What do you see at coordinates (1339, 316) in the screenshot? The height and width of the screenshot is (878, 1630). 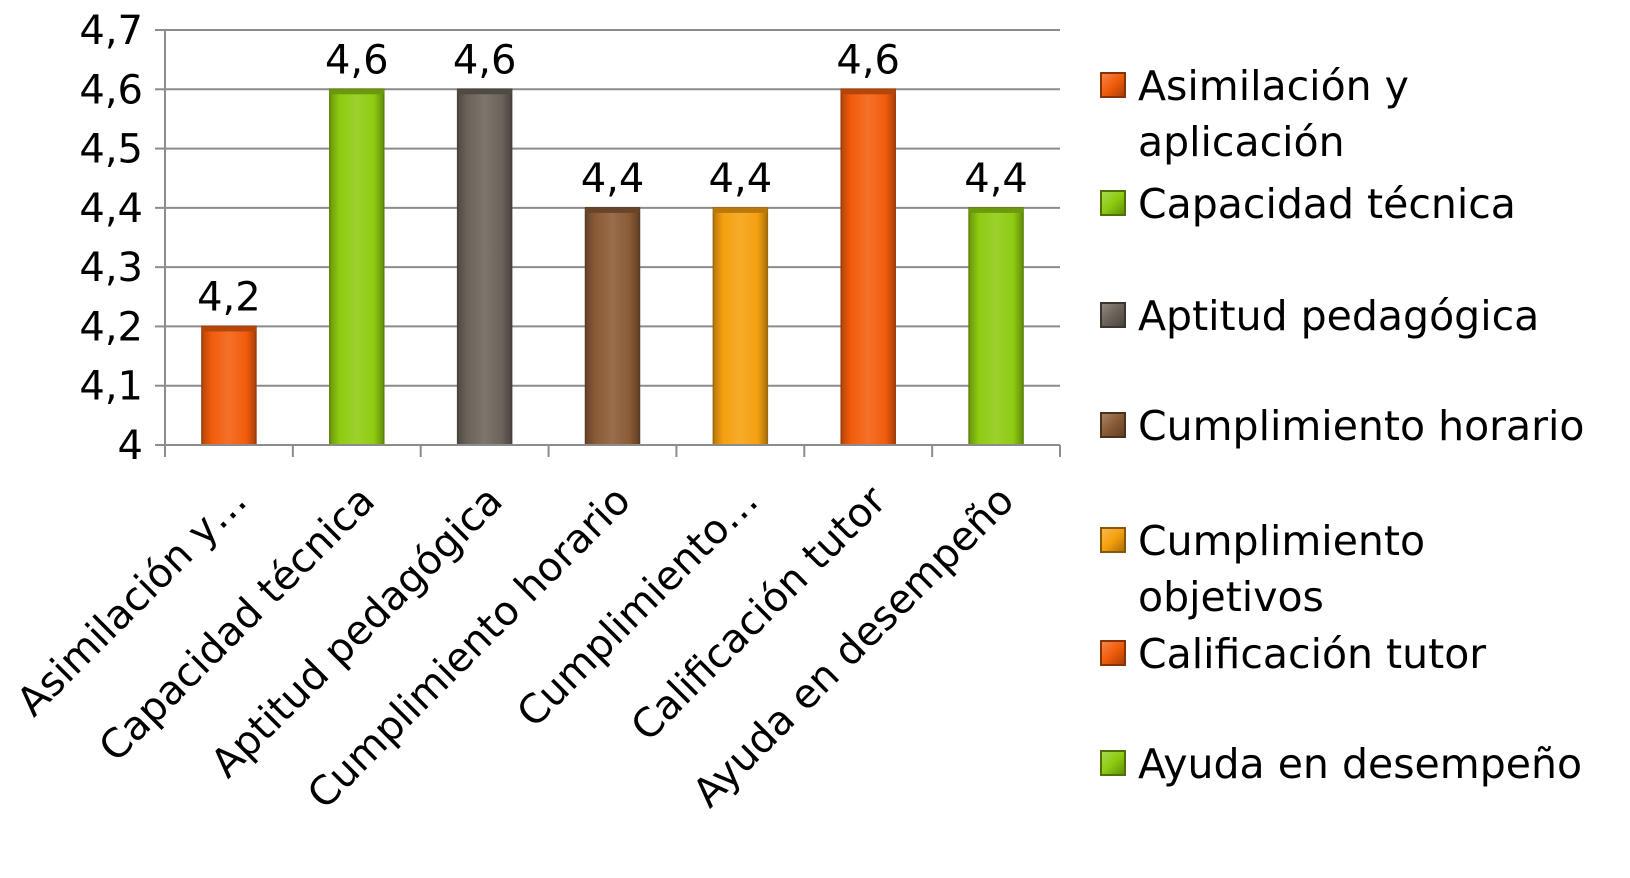 I see `legend-label: Aptitud pedagógica` at bounding box center [1339, 316].